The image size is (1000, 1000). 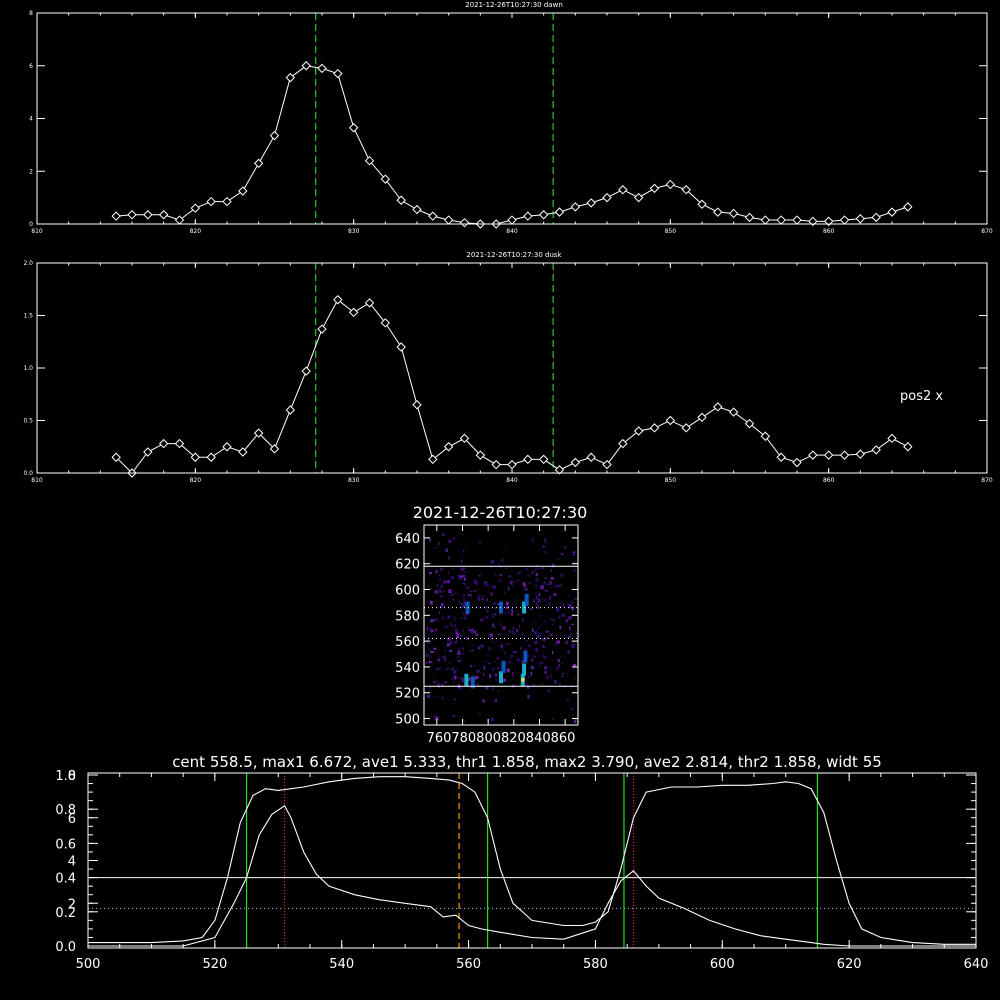 I want to click on profile-xtick-label: 500, so click(x=88, y=964).